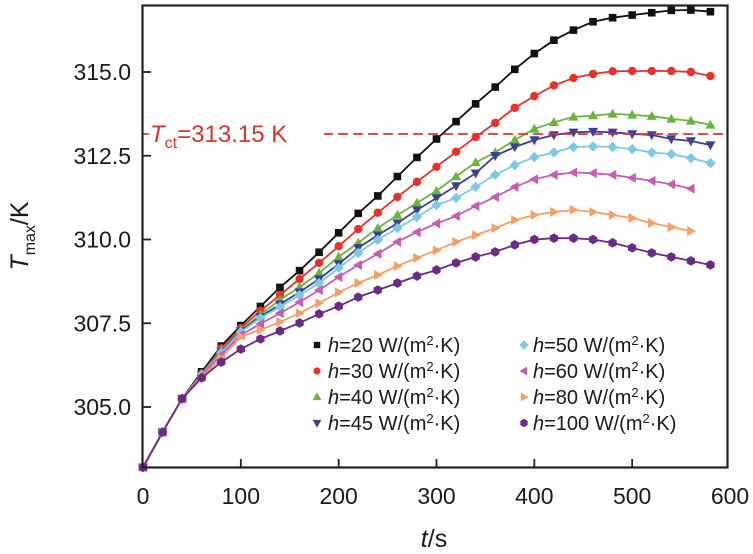 The image size is (753, 554). What do you see at coordinates (524, 423) in the screenshot?
I see `legend-marker-h100` at bounding box center [524, 423].